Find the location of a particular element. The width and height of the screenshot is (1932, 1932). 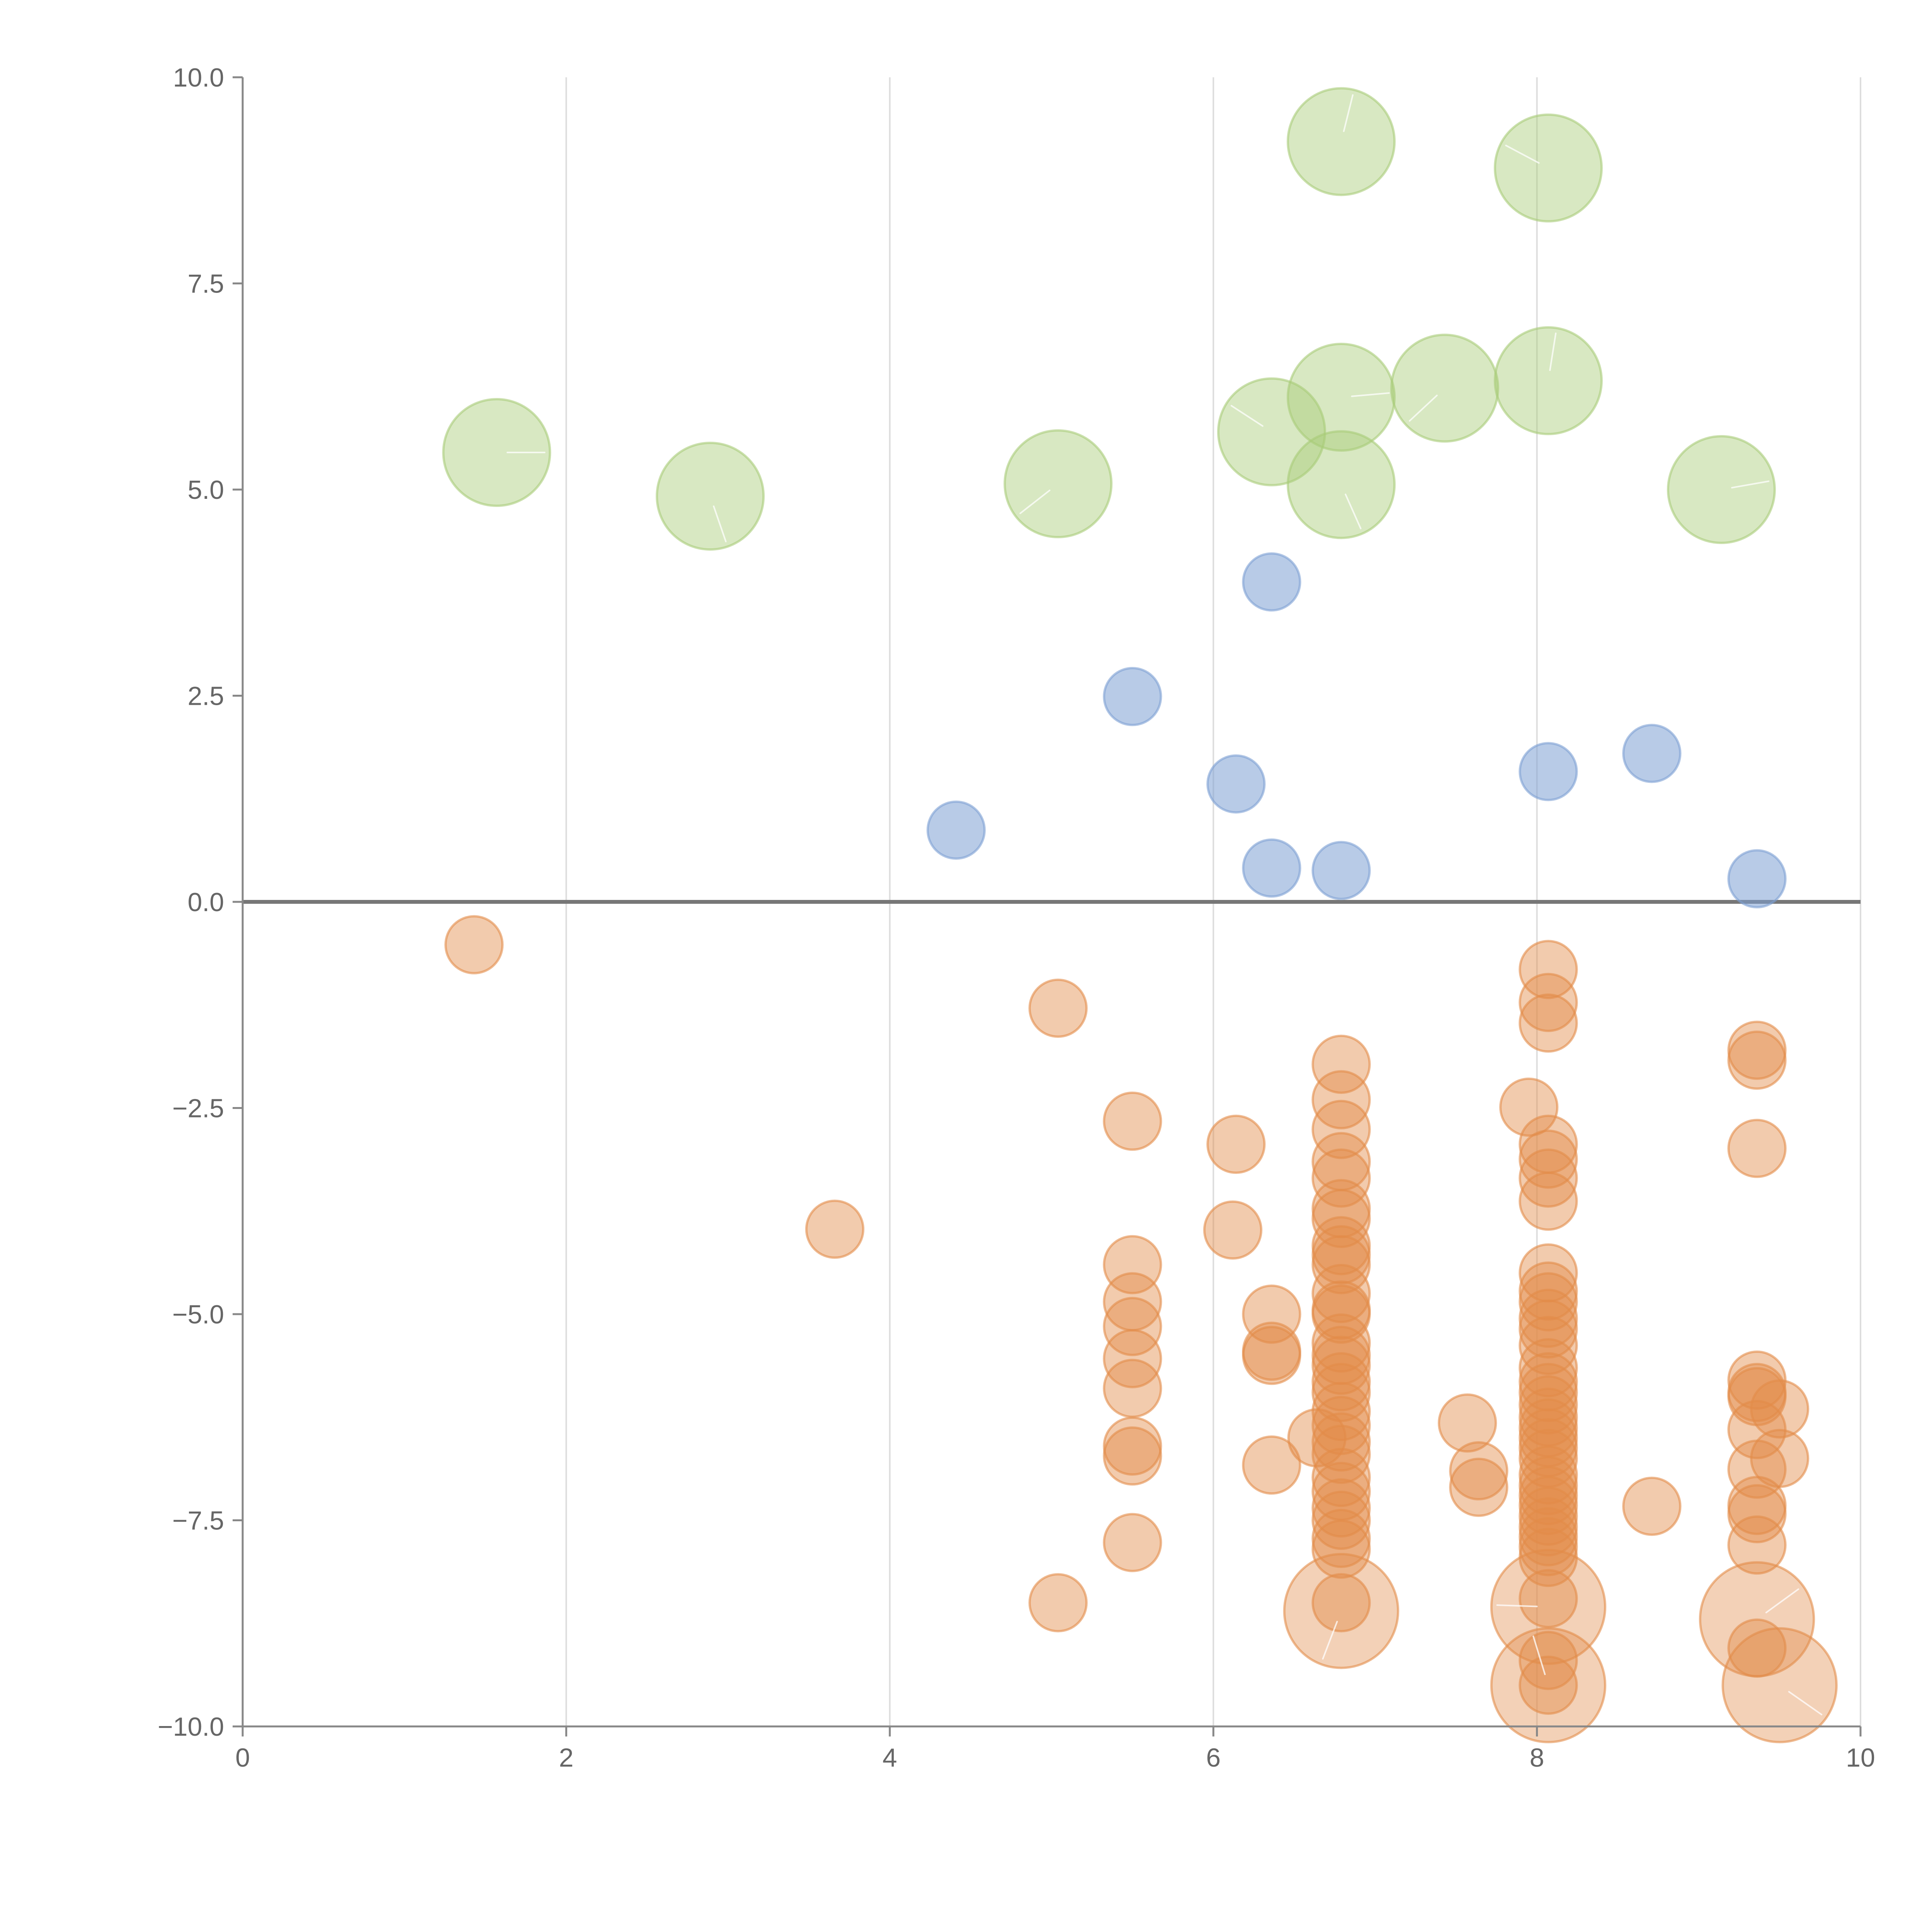

y-tick-label: 0.0 is located at coordinates (205, 903).